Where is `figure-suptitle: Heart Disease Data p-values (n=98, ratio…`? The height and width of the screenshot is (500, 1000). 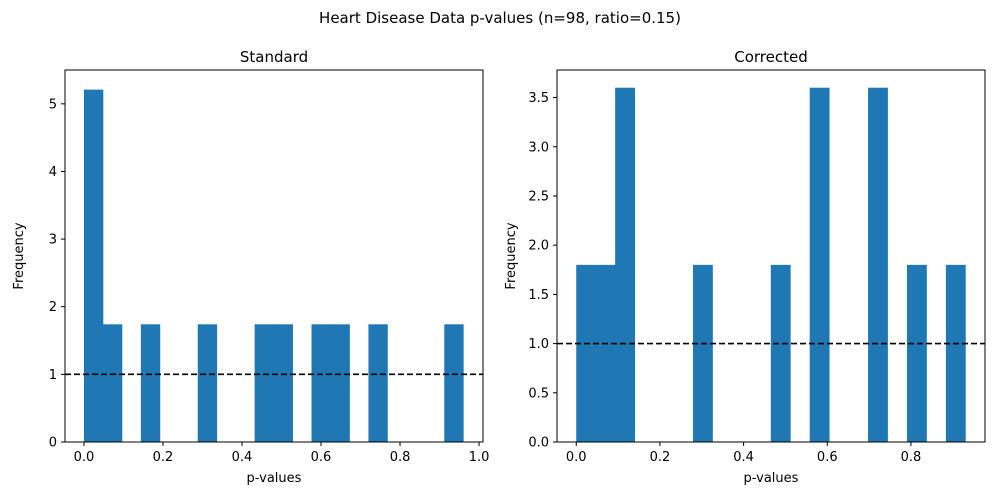 figure-suptitle: Heart Disease Data p-values (n=98, ratio… is located at coordinates (500, 18).